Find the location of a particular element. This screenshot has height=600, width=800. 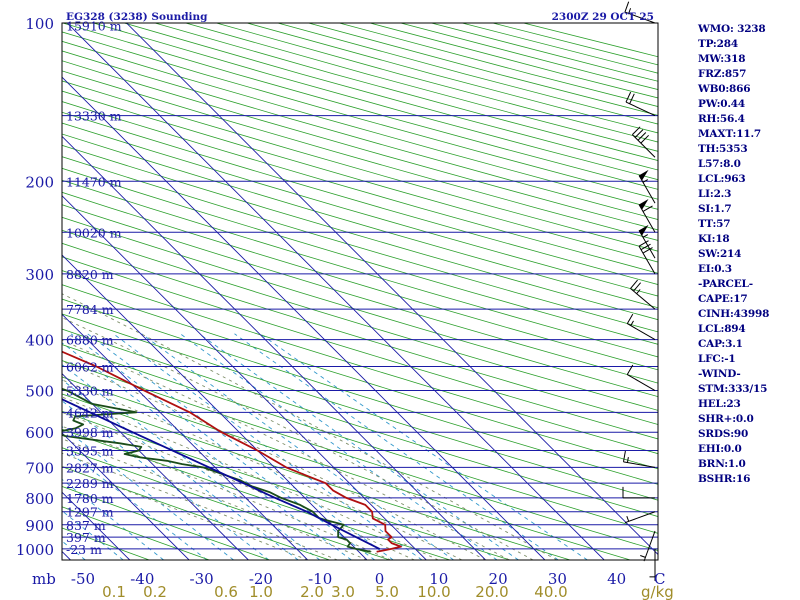

pressure-tick-label: 900 is located at coordinates (39, 526).